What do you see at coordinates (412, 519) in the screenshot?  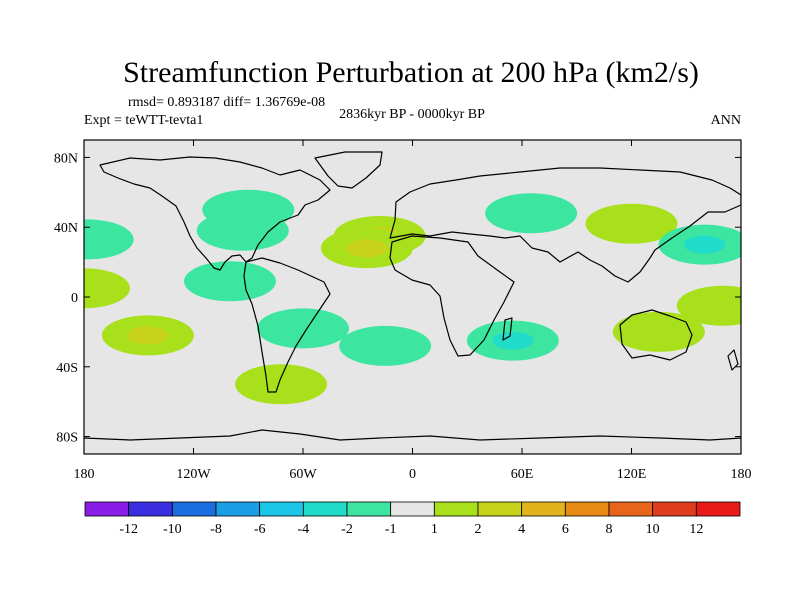 I see `colorbar: -12 -10 -8 -6 -4 -2 -1 1 2 4 6 8 10 12` at bounding box center [412, 519].